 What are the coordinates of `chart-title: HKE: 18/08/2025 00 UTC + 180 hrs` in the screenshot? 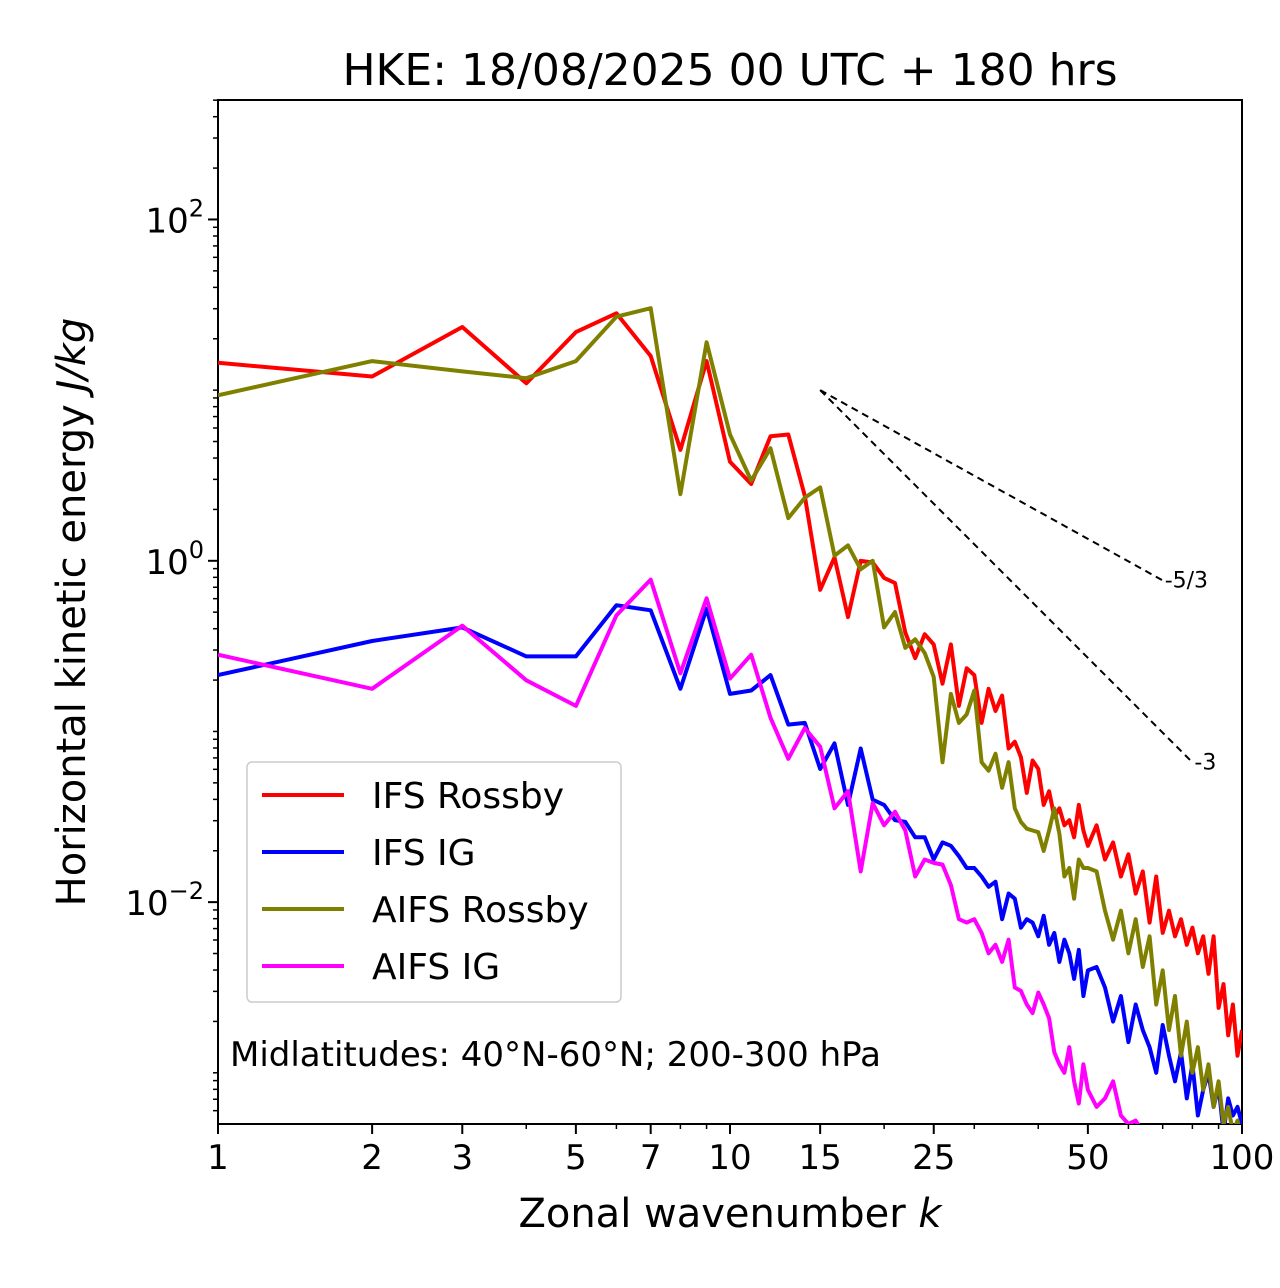 It's located at (729, 70).